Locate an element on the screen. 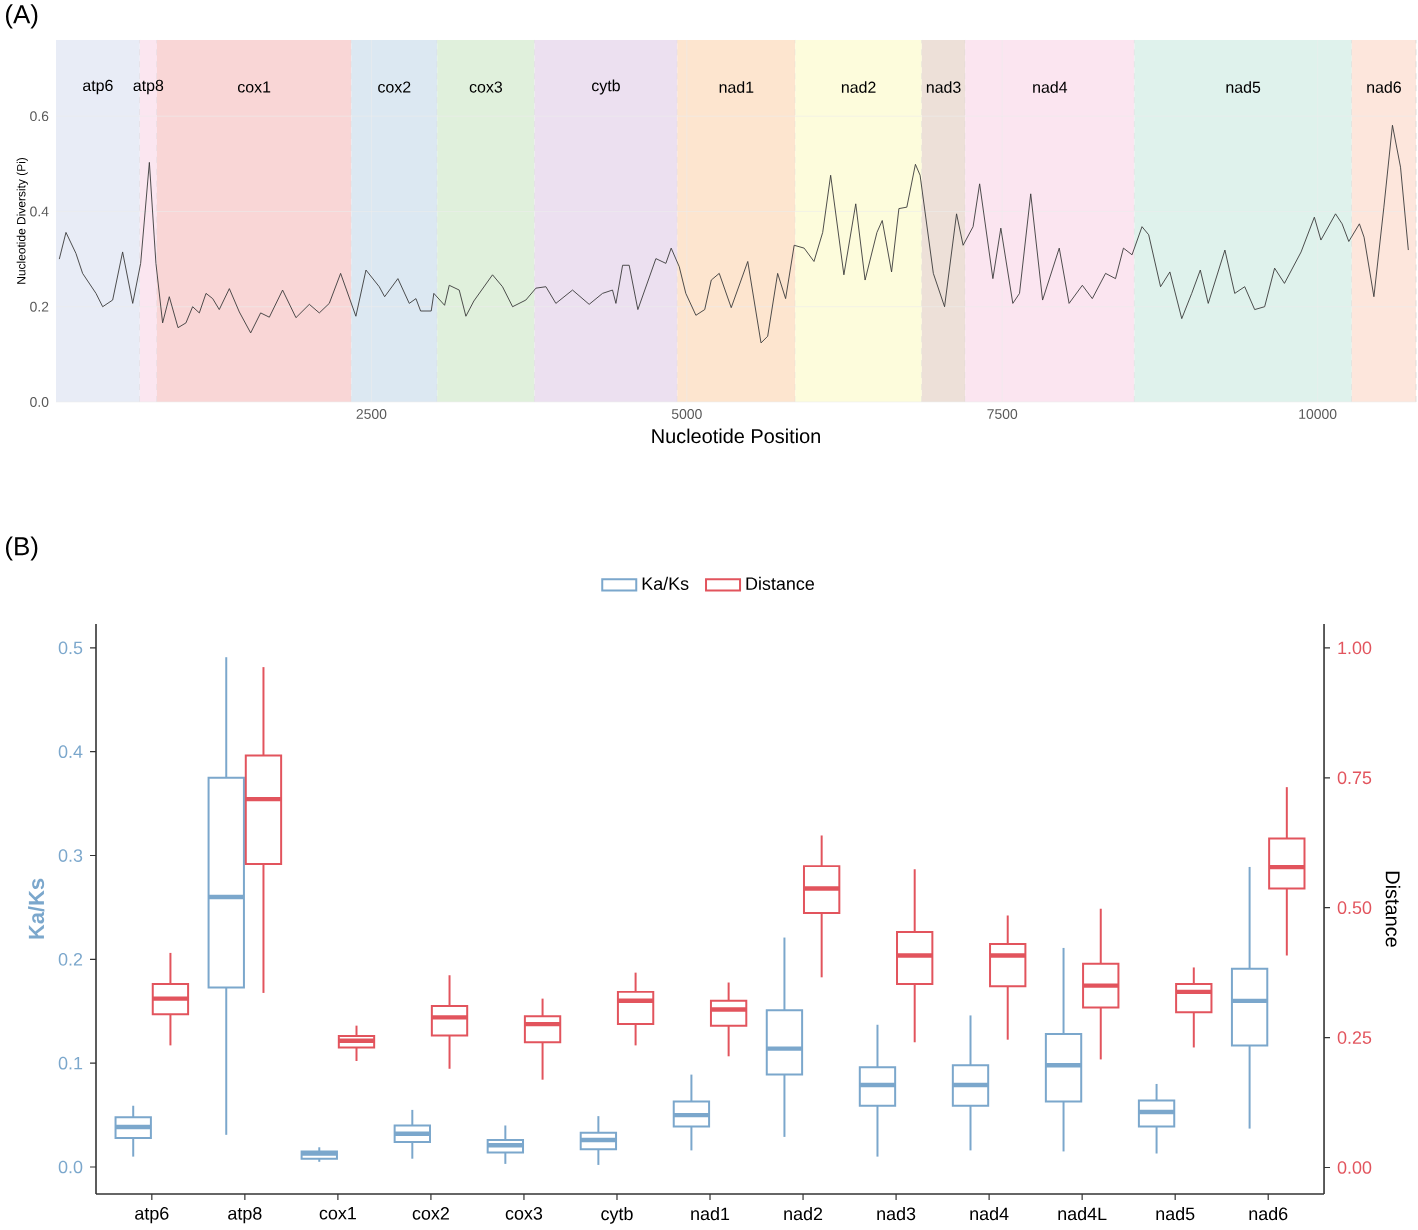  x-tick-label: atp6 is located at coordinates (152, 1215).